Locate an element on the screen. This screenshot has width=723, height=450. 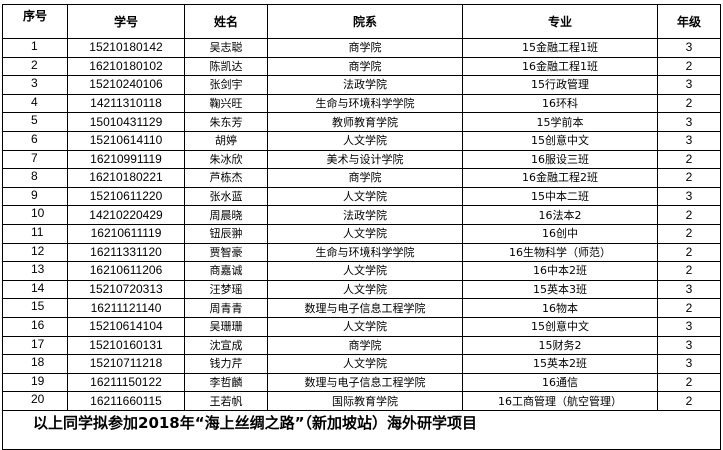
table-row: 5 15010431129 朱东芳 教师教育学院 15学前本 3 is located at coordinates (361, 122).